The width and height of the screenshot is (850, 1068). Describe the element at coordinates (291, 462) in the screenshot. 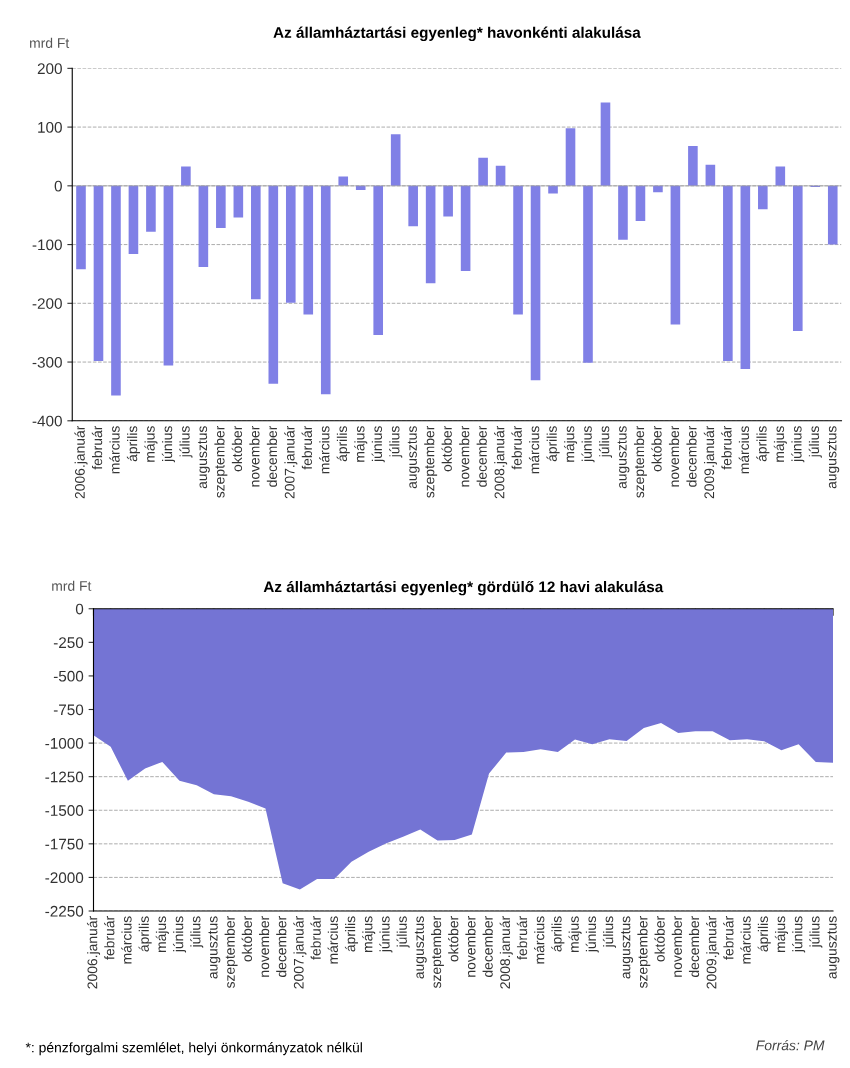

I see `x-tick-label: 2007.január` at that location.